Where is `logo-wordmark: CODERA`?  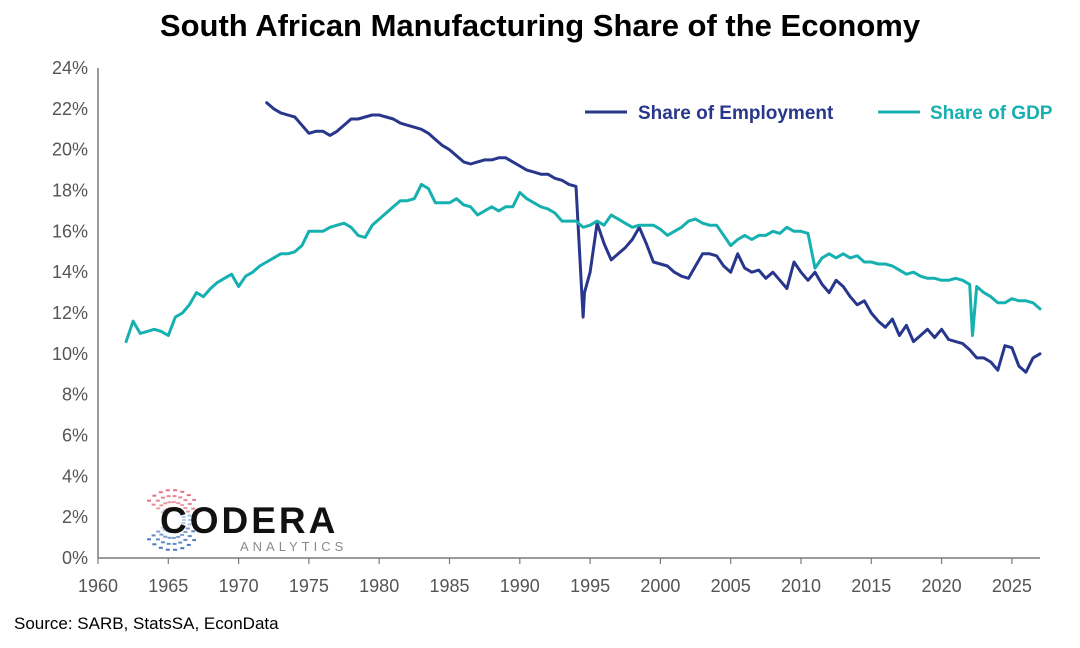 logo-wordmark: CODERA is located at coordinates (249, 520).